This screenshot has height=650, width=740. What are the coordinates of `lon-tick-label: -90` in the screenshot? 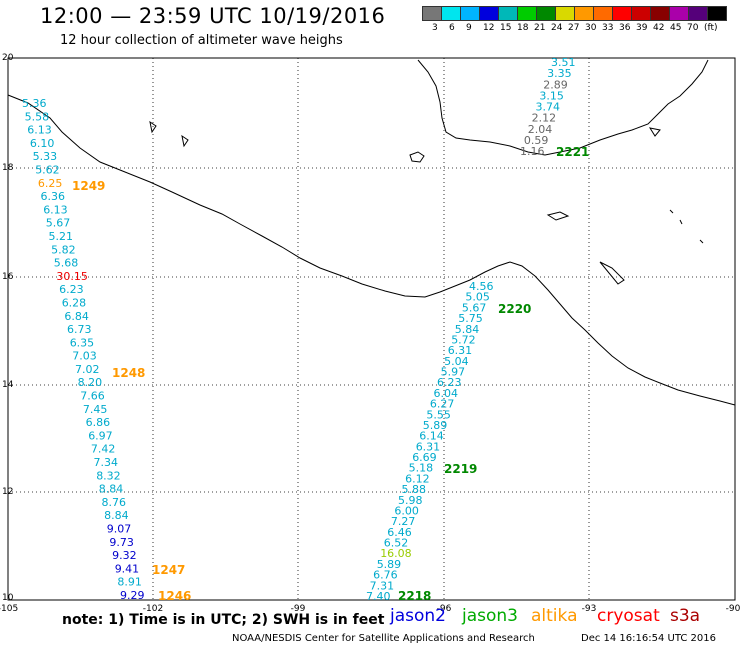 It's located at (733, 609).